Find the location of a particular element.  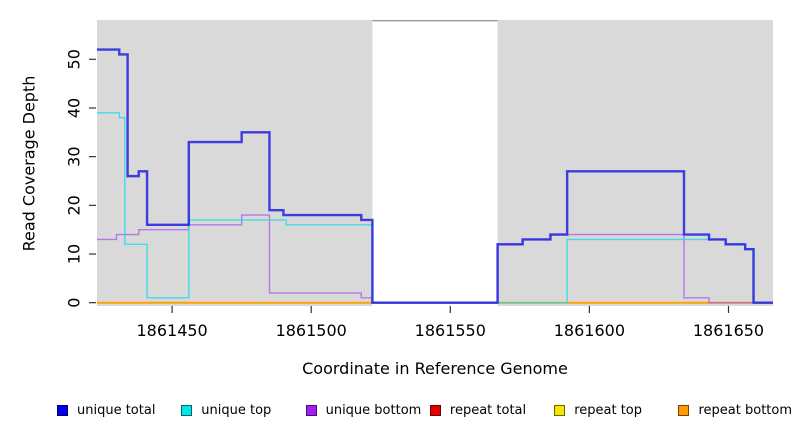

unique-bottom-swatch-icon is located at coordinates (311, 410).